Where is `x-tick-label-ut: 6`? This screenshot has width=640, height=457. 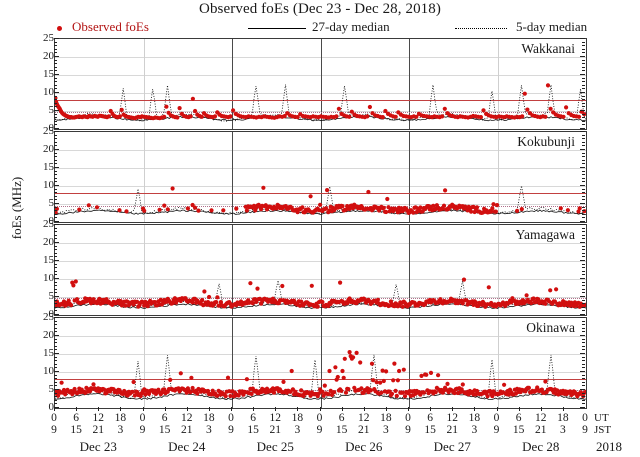 x-tick-label-ut: 6 is located at coordinates (253, 418).